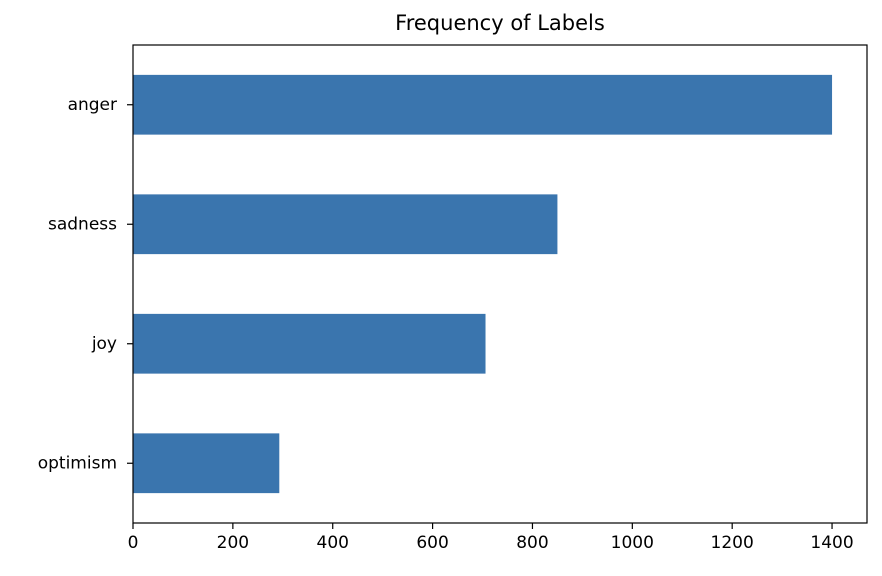  I want to click on y-tick-label: optimism, so click(77, 463).